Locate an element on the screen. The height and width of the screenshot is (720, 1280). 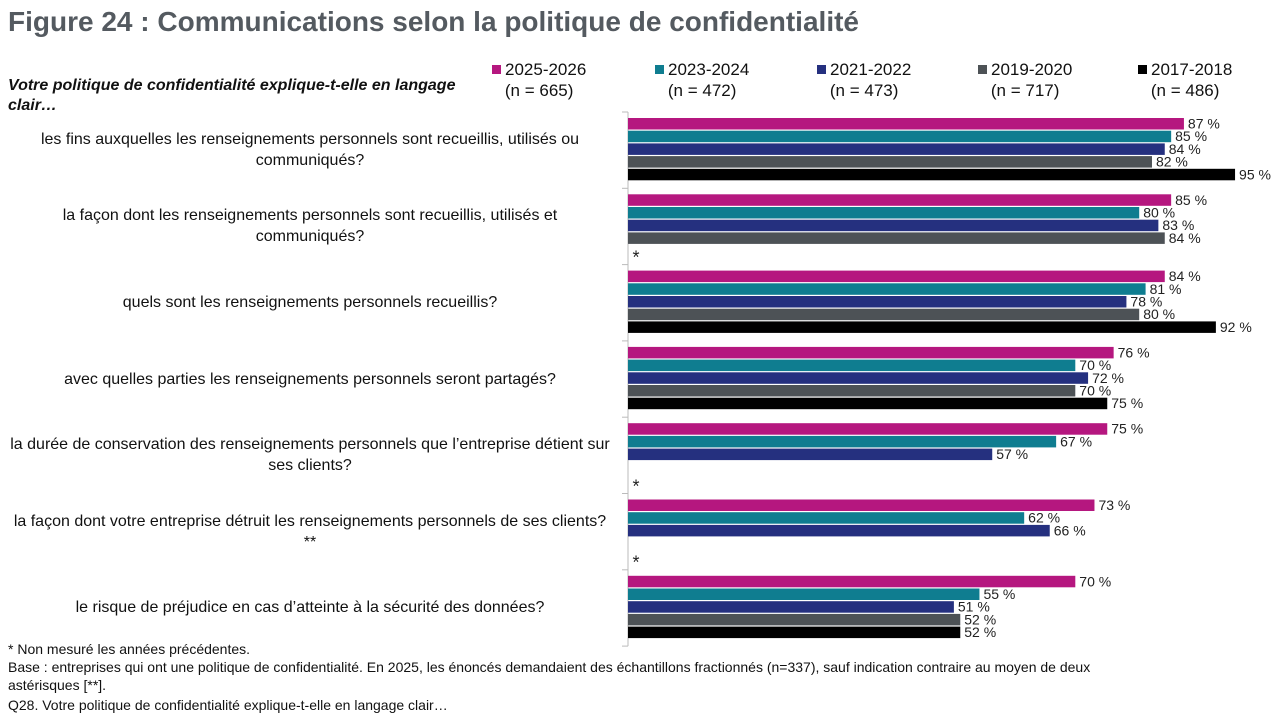
legend-row: 2019-2020 is located at coordinates (1025, 69).